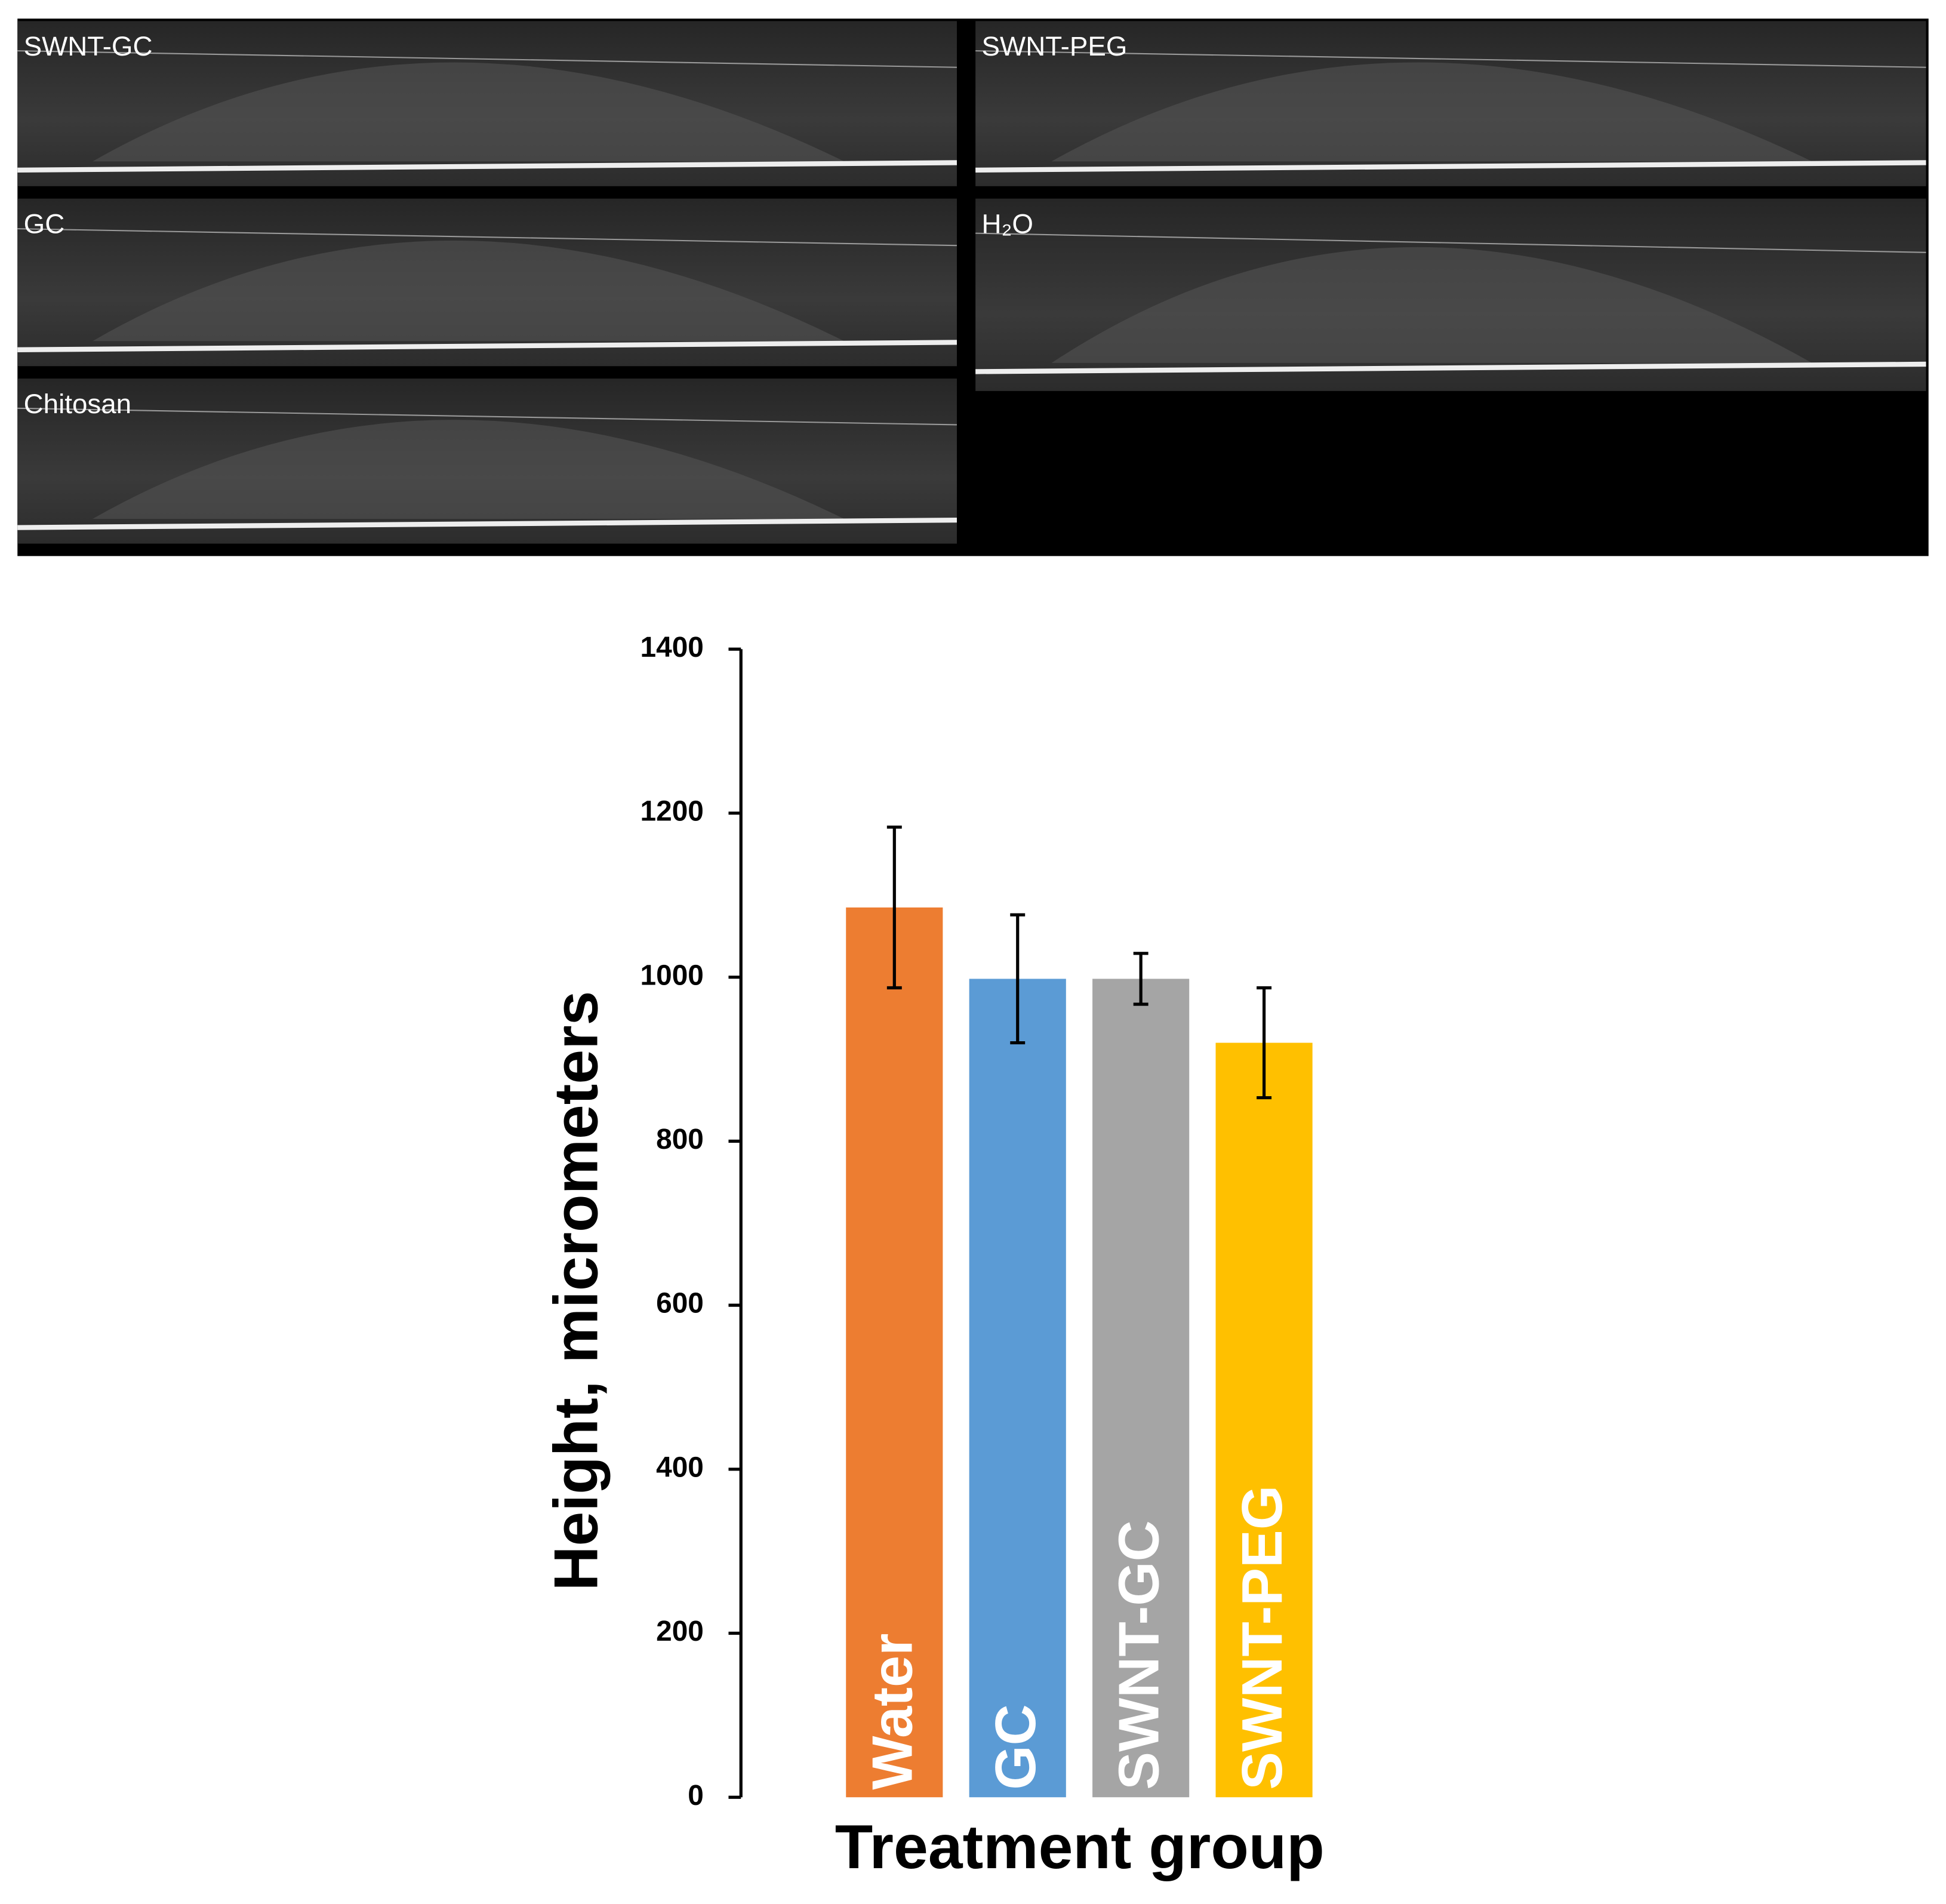 The image size is (1946, 1904). Describe the element at coordinates (680, 1139) in the screenshot. I see `y-tick-label: 800` at that location.